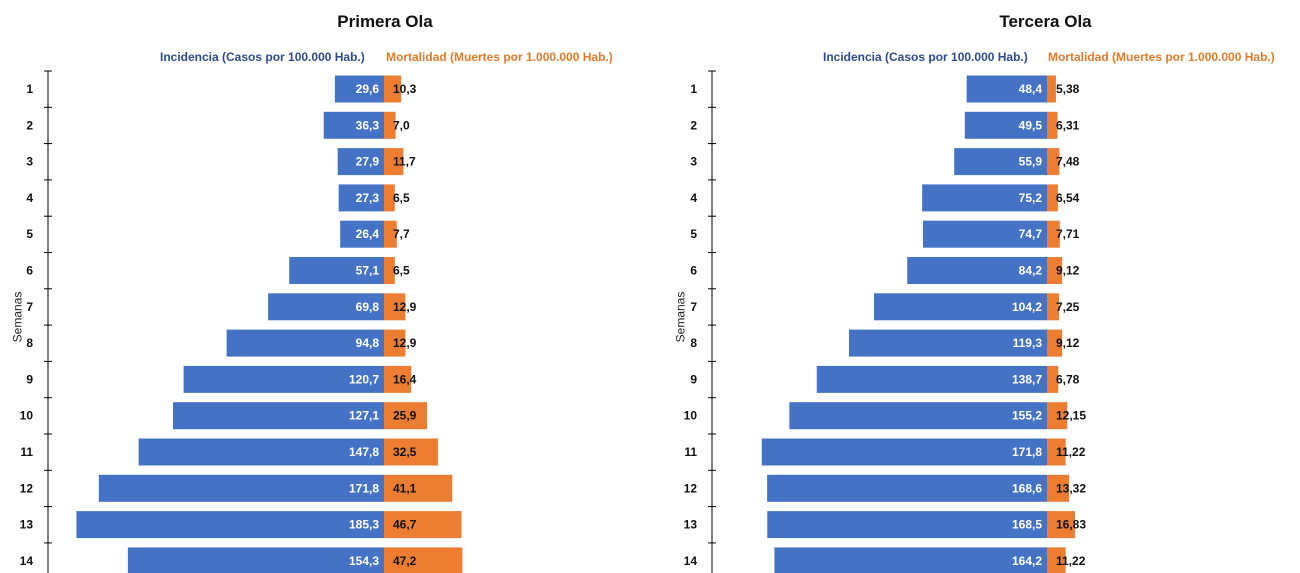 Image resolution: width=1300 pixels, height=573 pixels. I want to click on category-label: 13, so click(27, 525).